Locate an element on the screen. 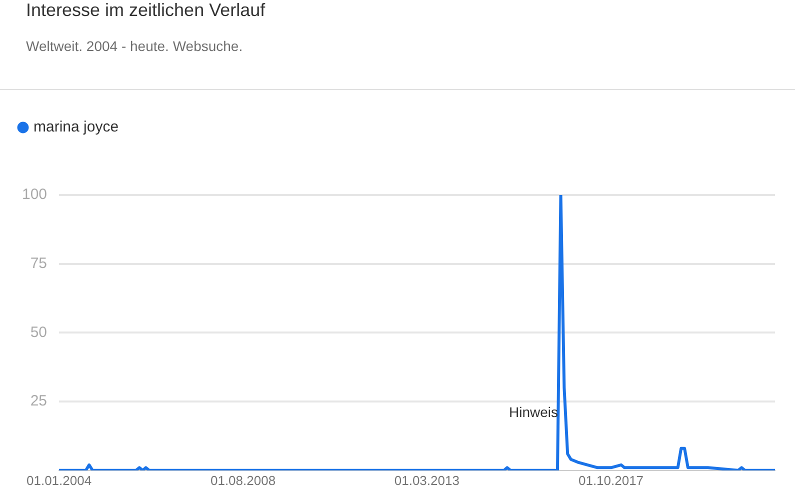 The width and height of the screenshot is (795, 492). x-tick-label: 01.08.2008 is located at coordinates (243, 480).